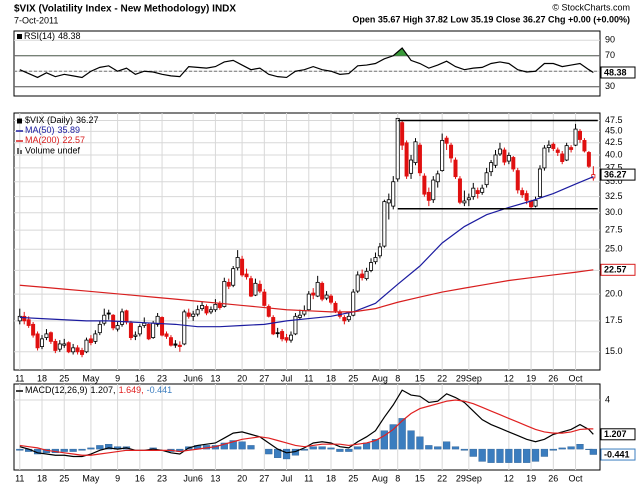 The image size is (640, 485). Describe the element at coordinates (103, 390) in the screenshot. I see `legend-entry-part: 1.207,` at that location.